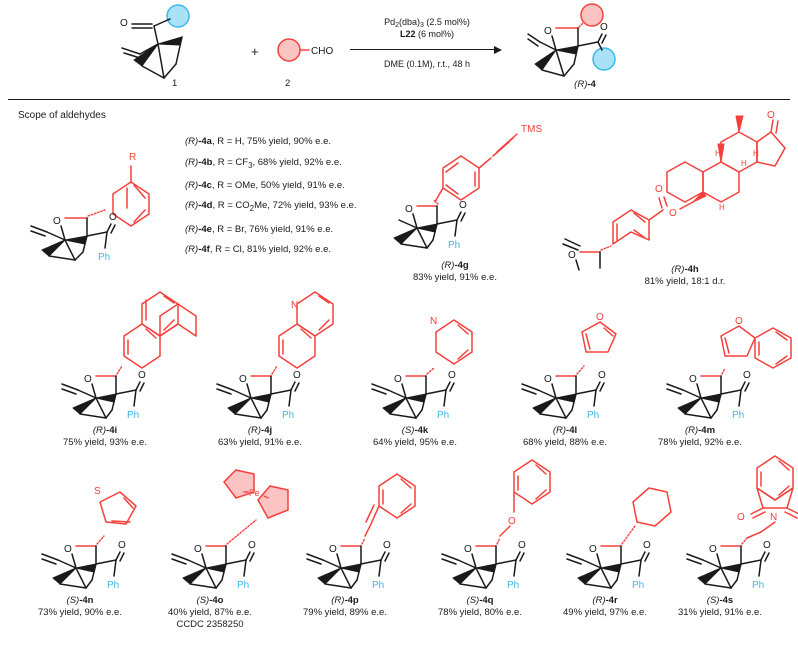 The image size is (798, 655). I want to click on ligand-name: L22, so click(407, 34).